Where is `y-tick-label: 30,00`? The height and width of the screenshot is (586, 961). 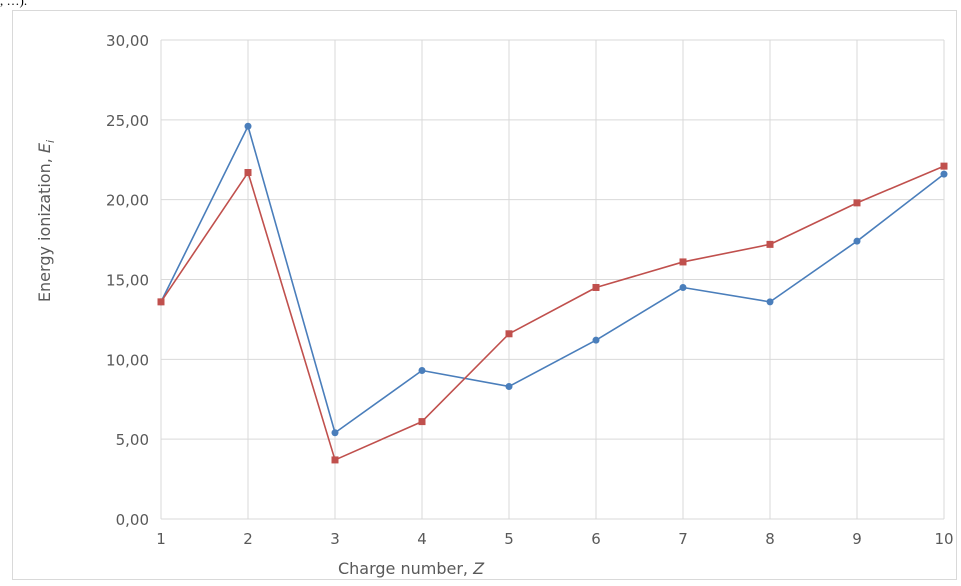
y-tick-label: 30,00 is located at coordinates (127, 41).